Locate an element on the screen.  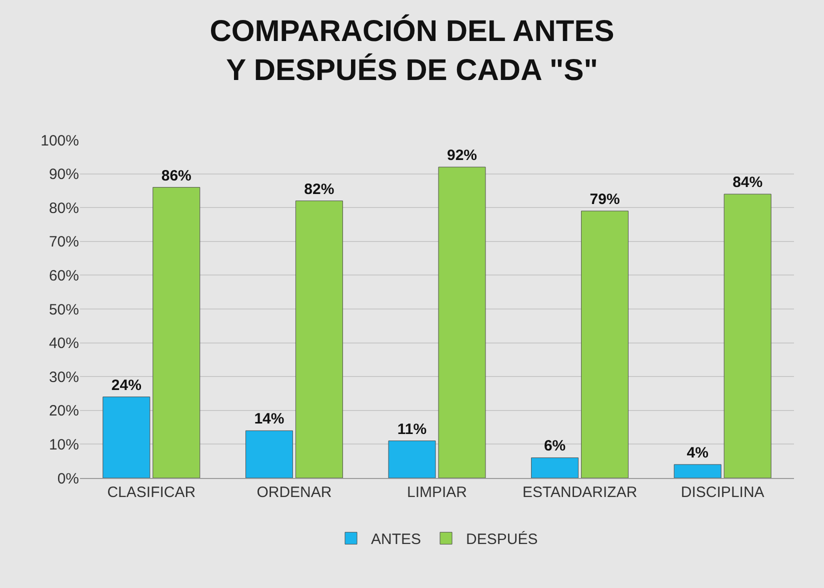
data-label: 11% is located at coordinates (412, 429).